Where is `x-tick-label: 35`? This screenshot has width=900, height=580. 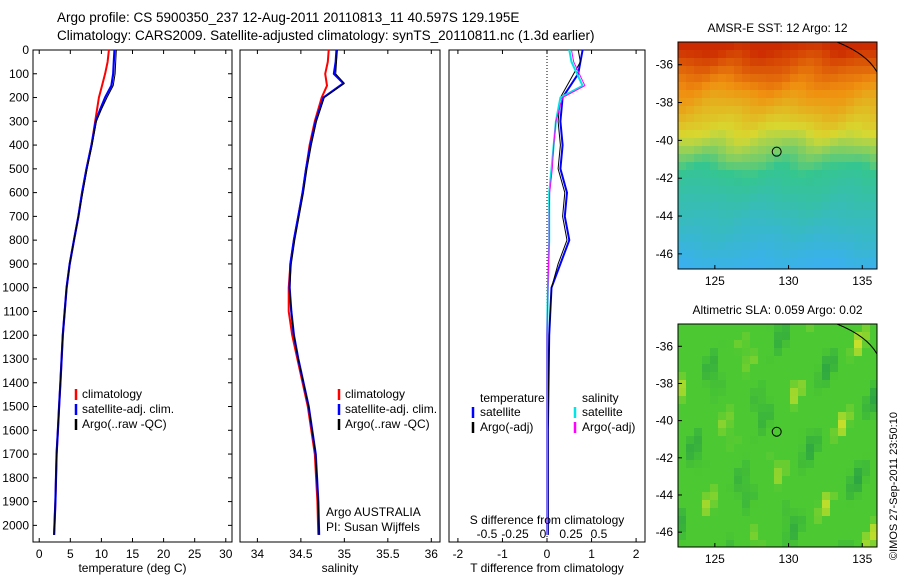
x-tick-label: 35 is located at coordinates (345, 554).